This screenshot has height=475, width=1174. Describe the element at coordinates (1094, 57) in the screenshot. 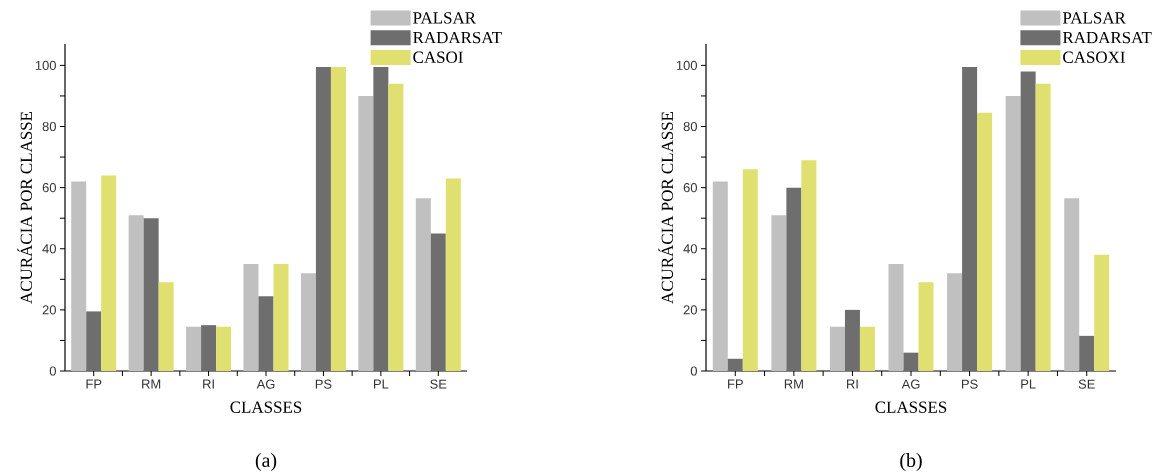

I see `legend-label: CASOXI` at that location.